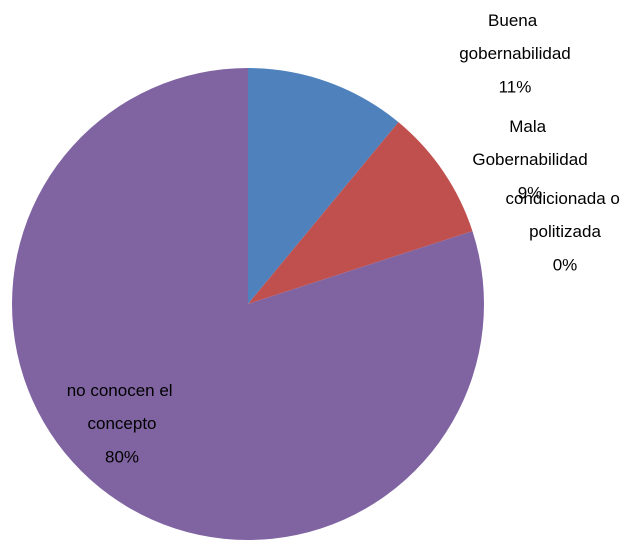  What do you see at coordinates (564, 215) in the screenshot?
I see `category-label: condicionada o politizada` at bounding box center [564, 215].